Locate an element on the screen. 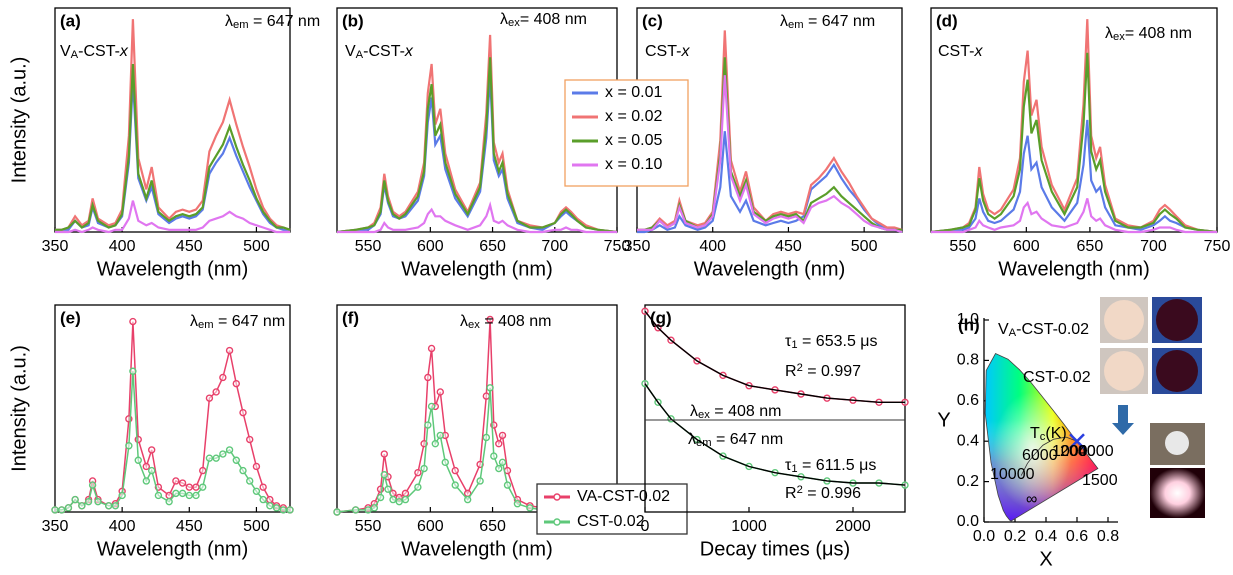 The width and height of the screenshot is (1233, 575). panel-label: (b) is located at coordinates (353, 20).